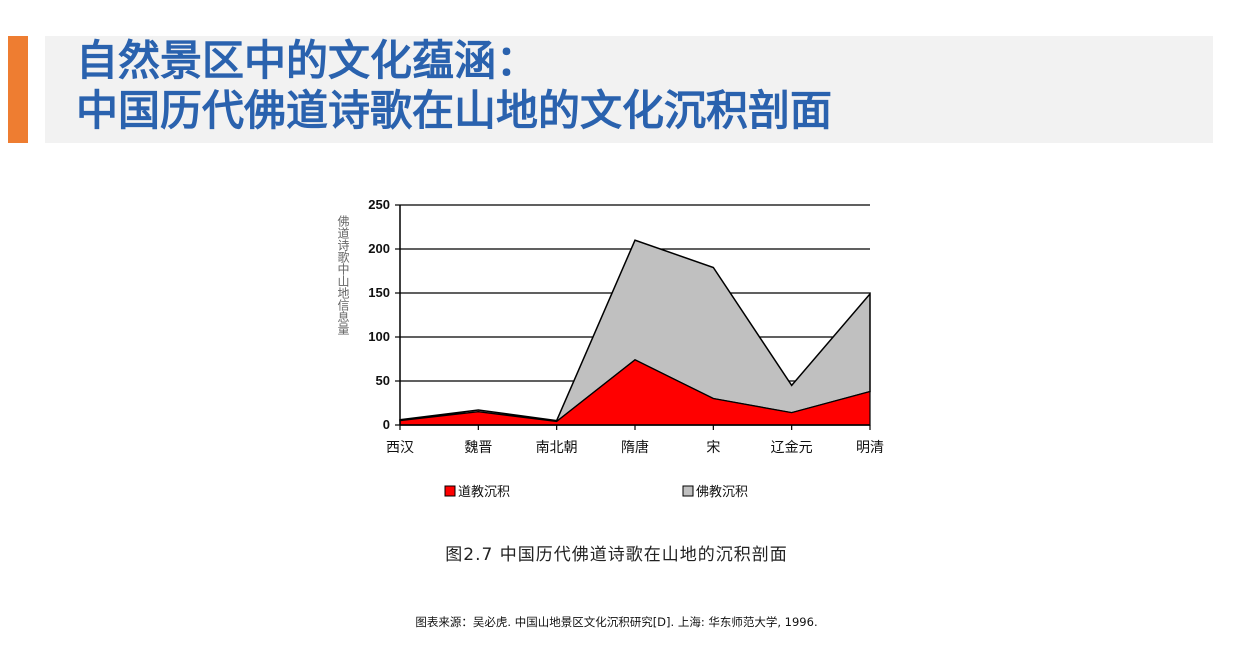  I want to click on x-tick-label-3: 隋唐, so click(635, 447).